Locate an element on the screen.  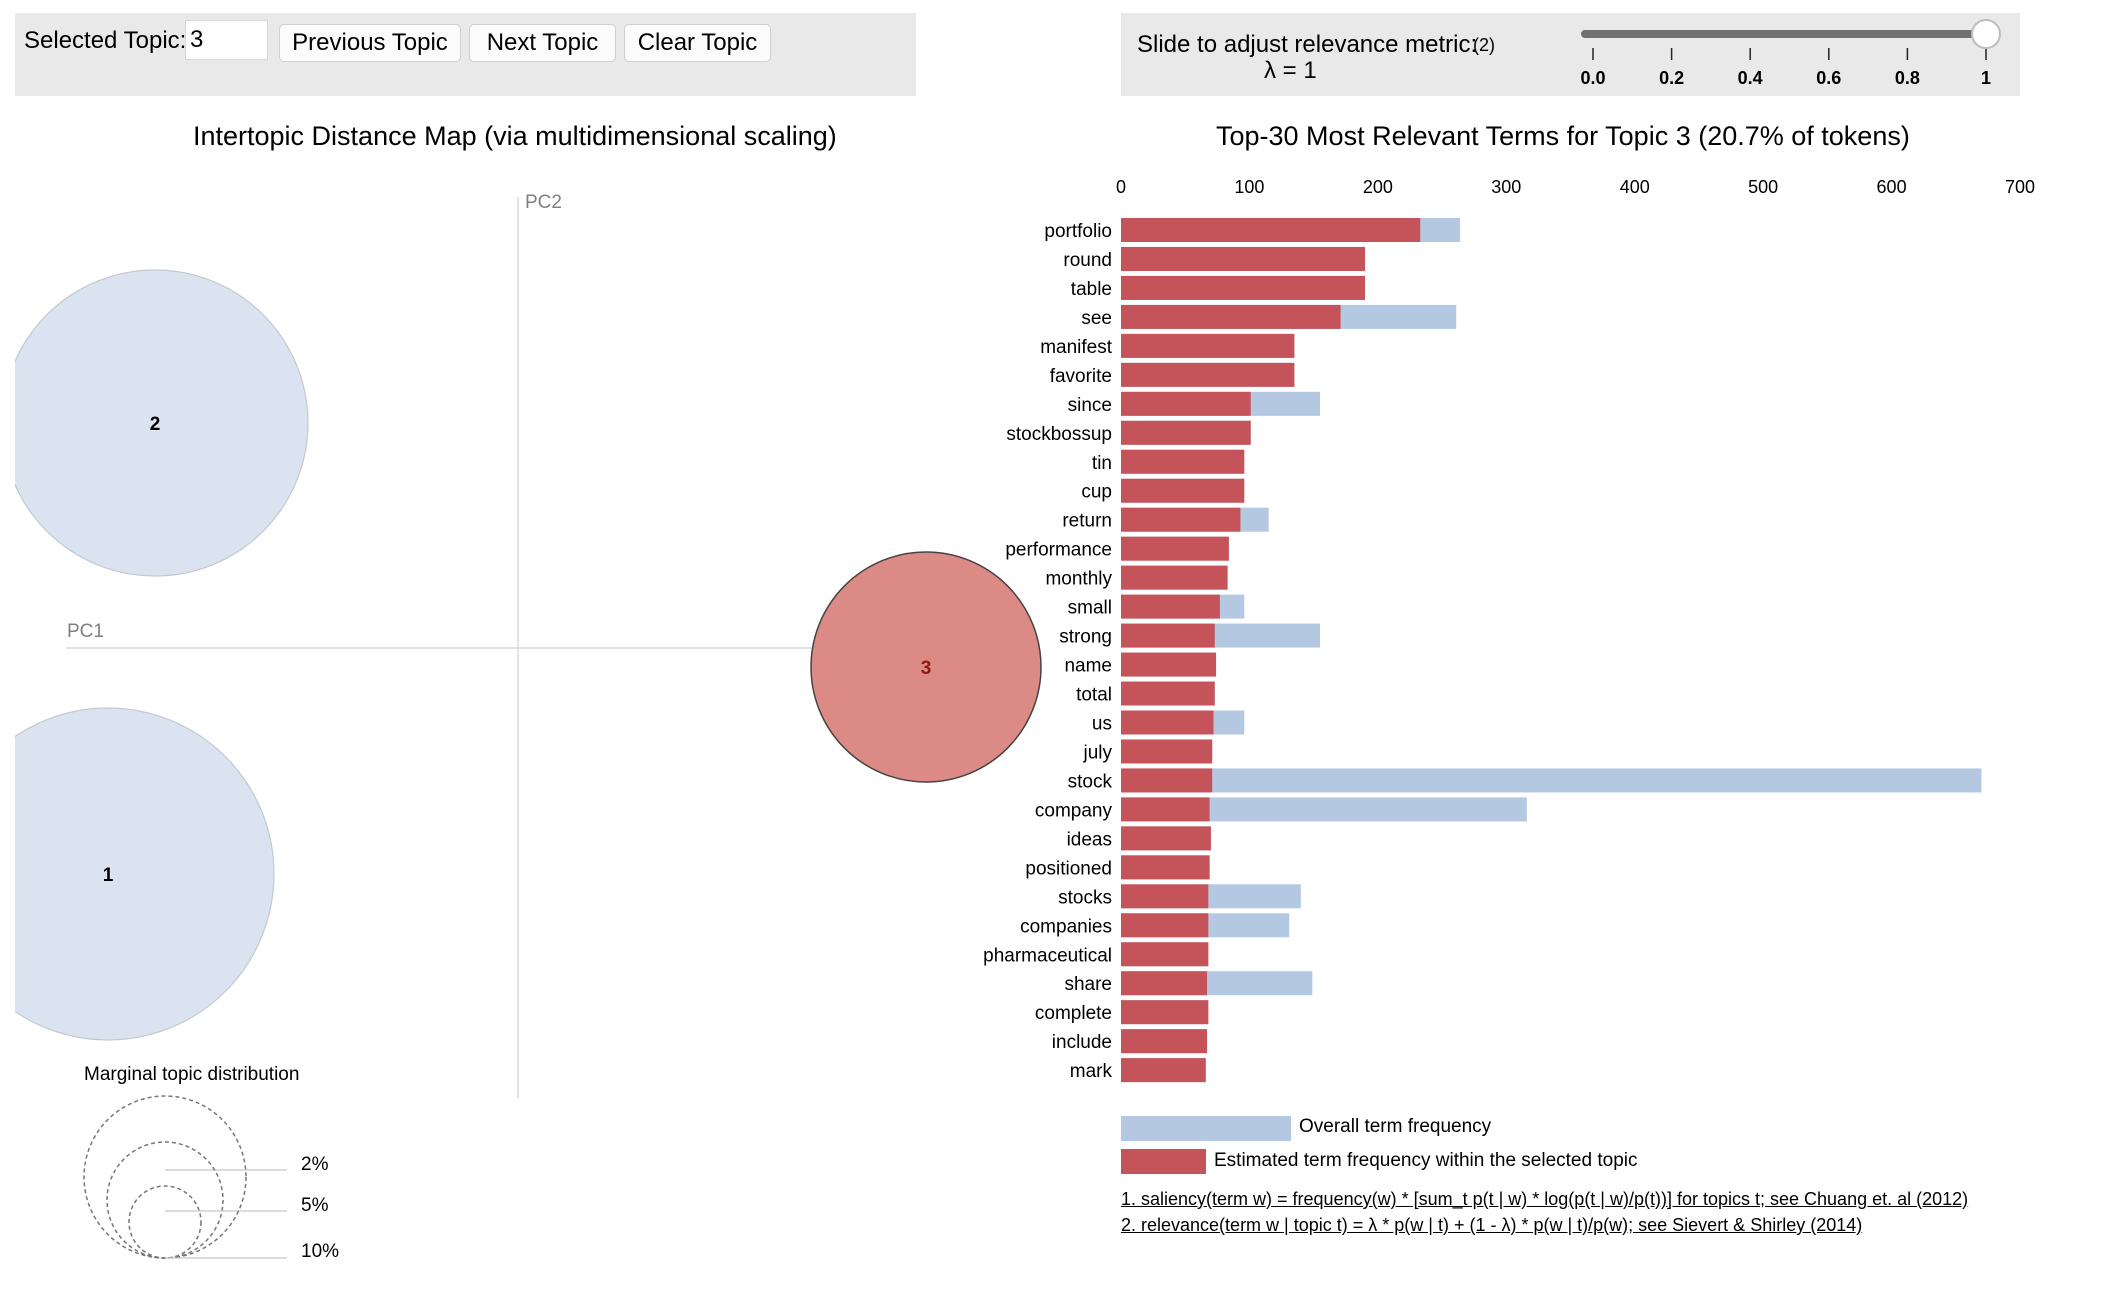
term-label: performance is located at coordinates (1058, 550).